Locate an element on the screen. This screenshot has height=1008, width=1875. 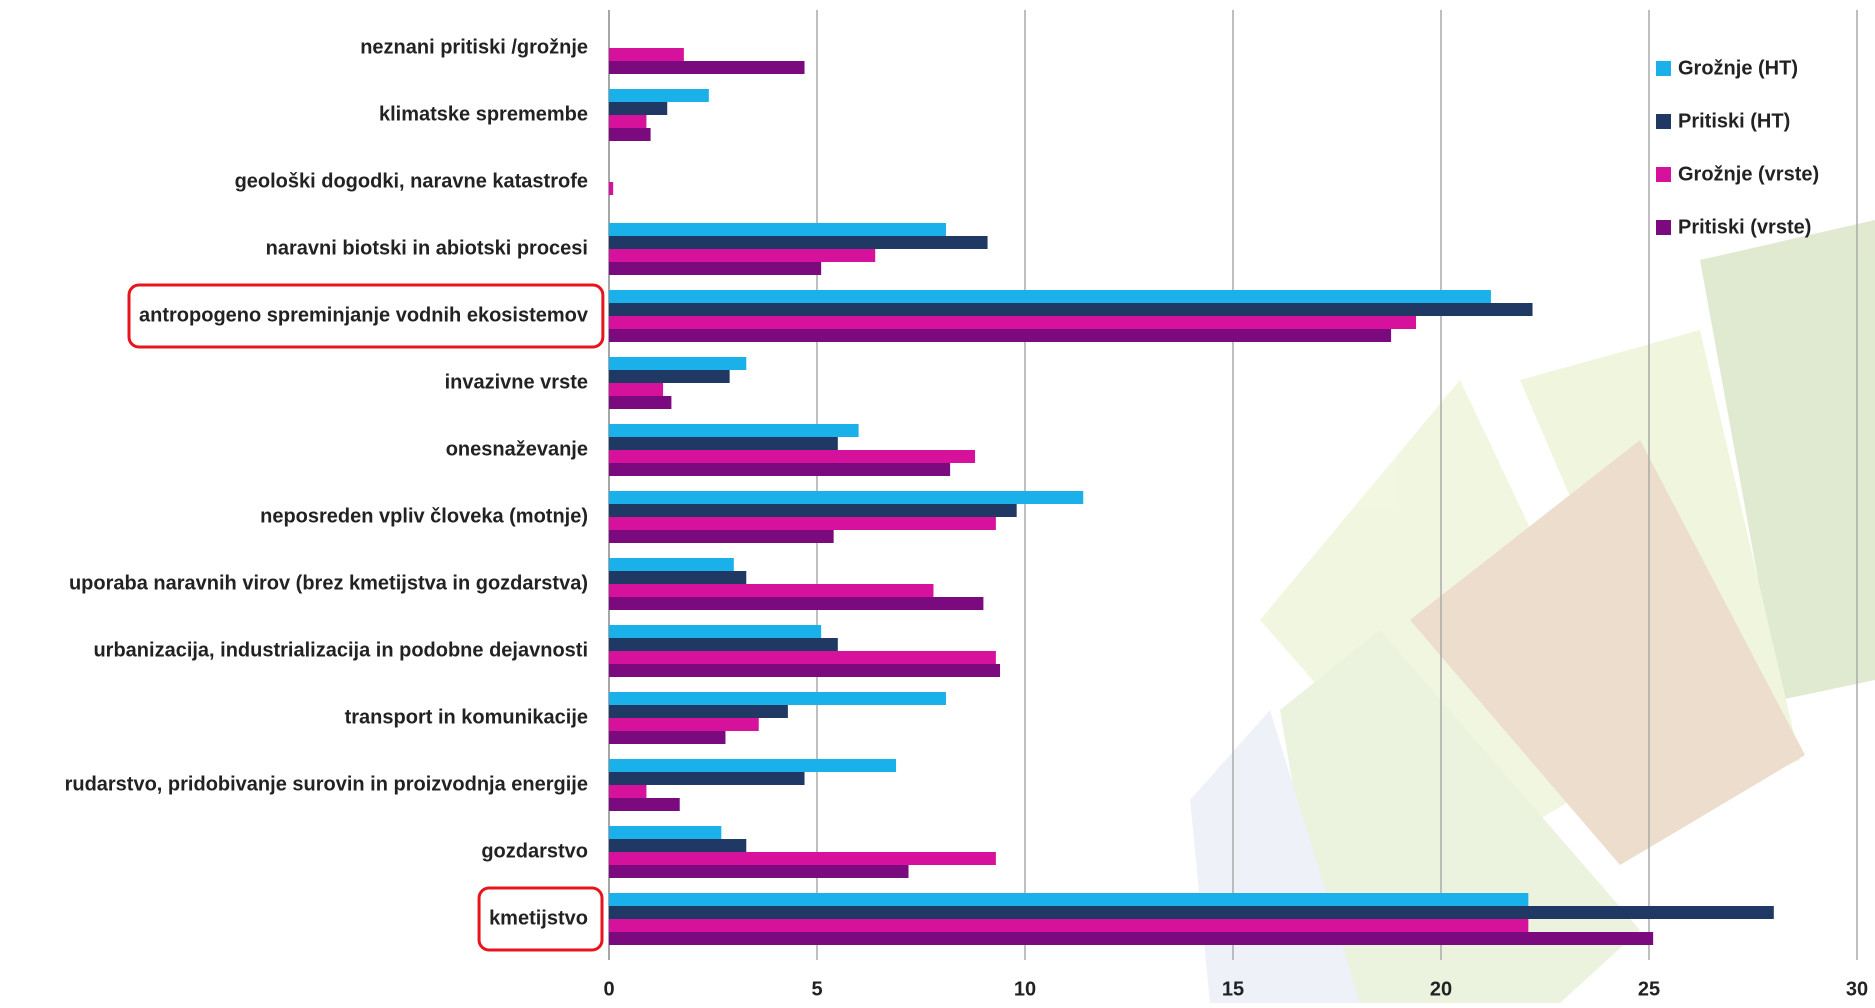
x-tick-label: 20 is located at coordinates (1441, 989).